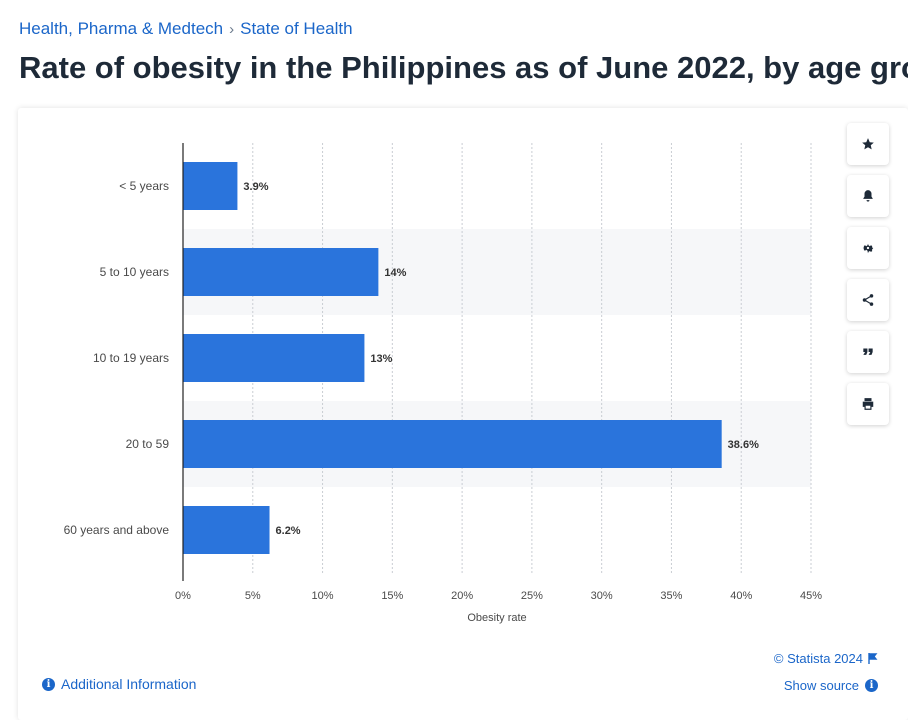 The height and width of the screenshot is (720, 908). I want to click on star-icon, so click(868, 144).